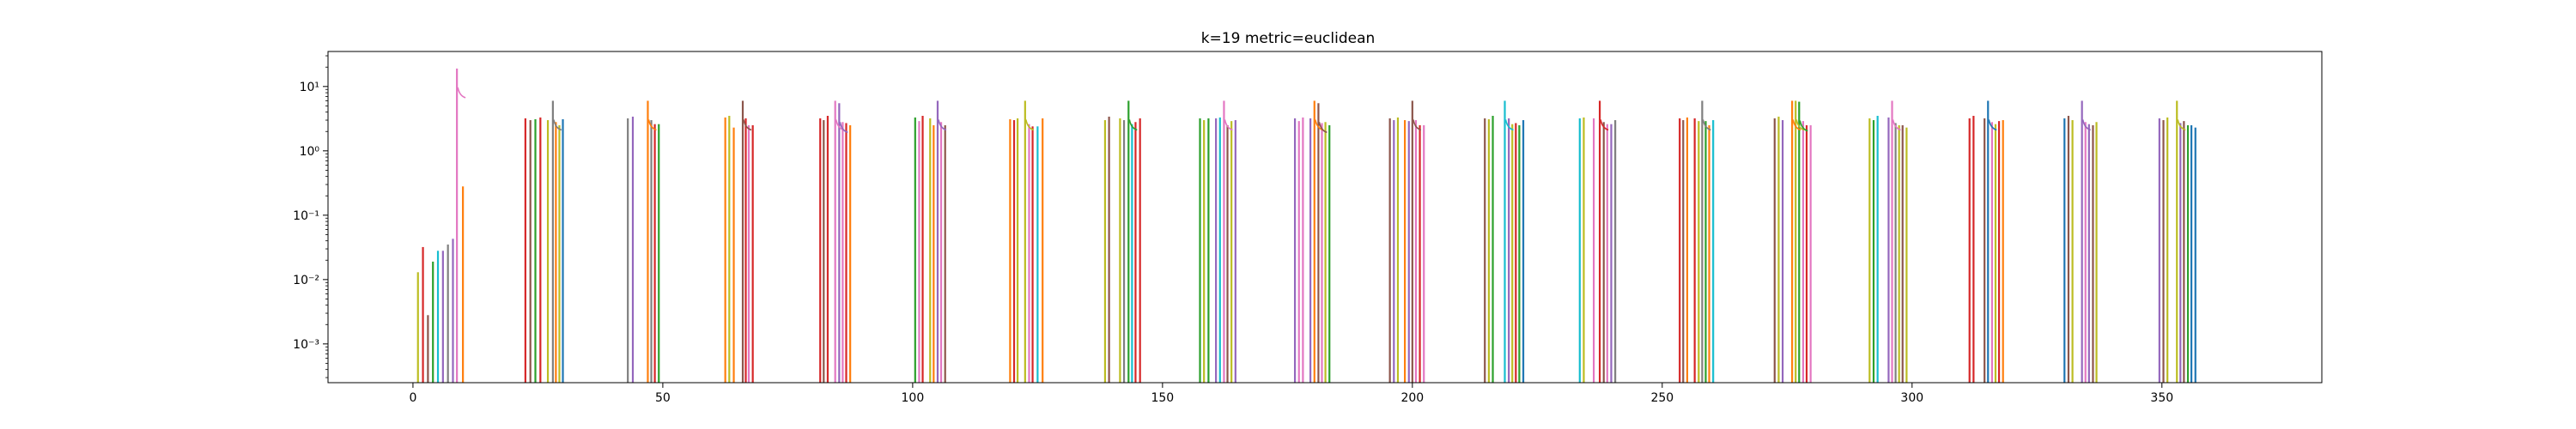 The width and height of the screenshot is (2576, 429). What do you see at coordinates (914, 398) in the screenshot?
I see `x-tick-label: 100` at bounding box center [914, 398].